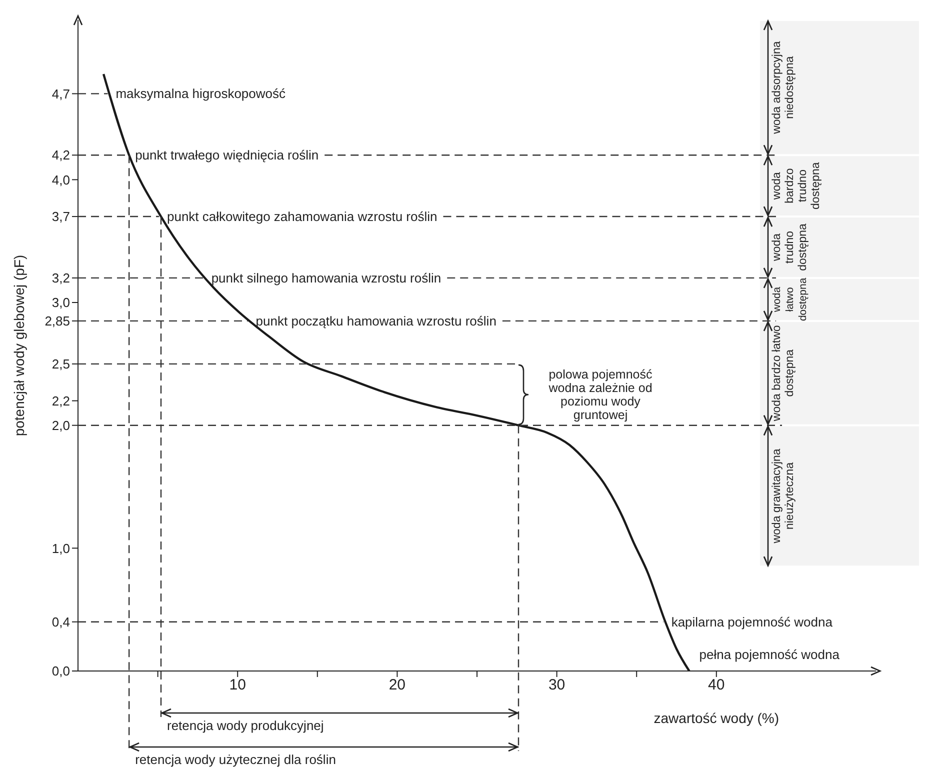  What do you see at coordinates (61, 278) in the screenshot?
I see `y-tick-label: 3,2` at bounding box center [61, 278].